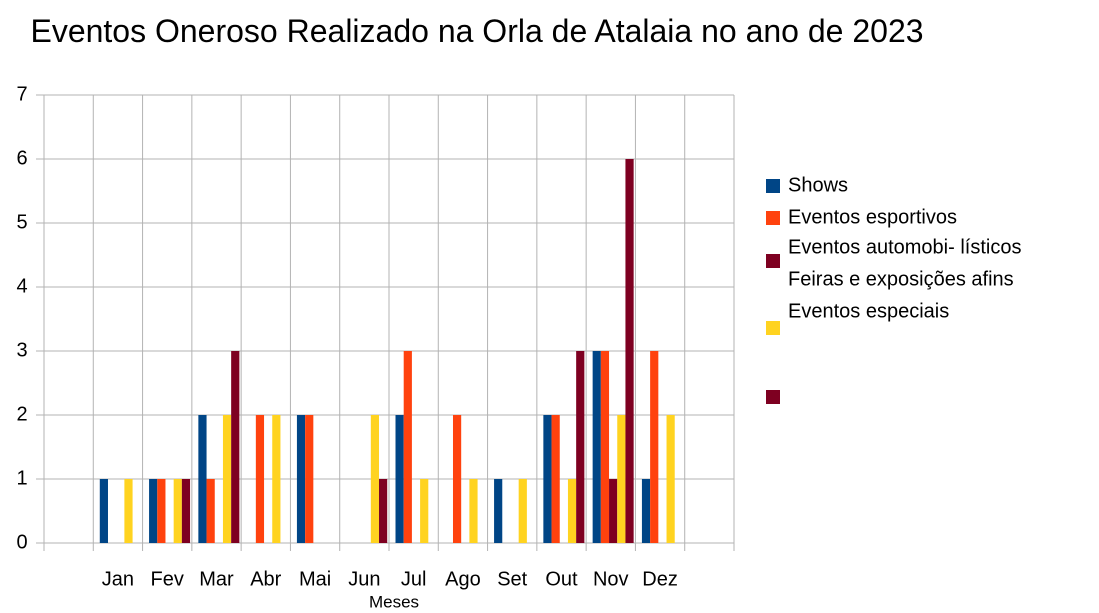  What do you see at coordinates (265, 579) in the screenshot?
I see `x-tick-label: Abr` at bounding box center [265, 579].